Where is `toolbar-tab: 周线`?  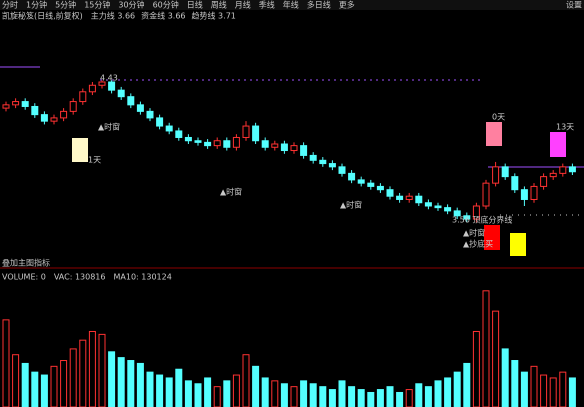 toolbar-tab: 周线 is located at coordinates (219, 5).